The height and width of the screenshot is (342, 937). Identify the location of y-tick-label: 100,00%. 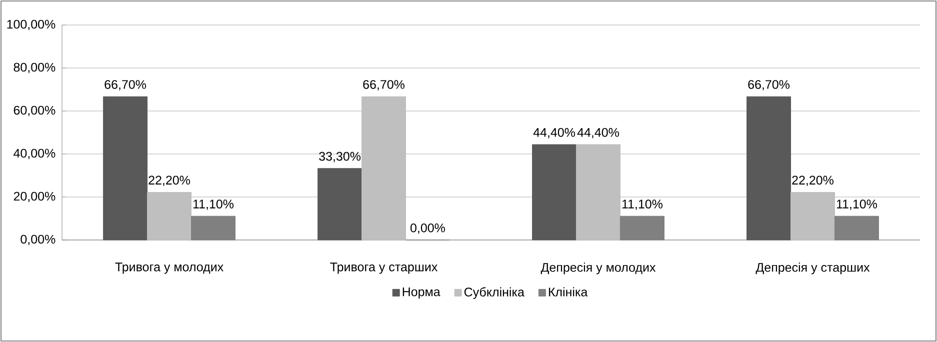
(31, 25).